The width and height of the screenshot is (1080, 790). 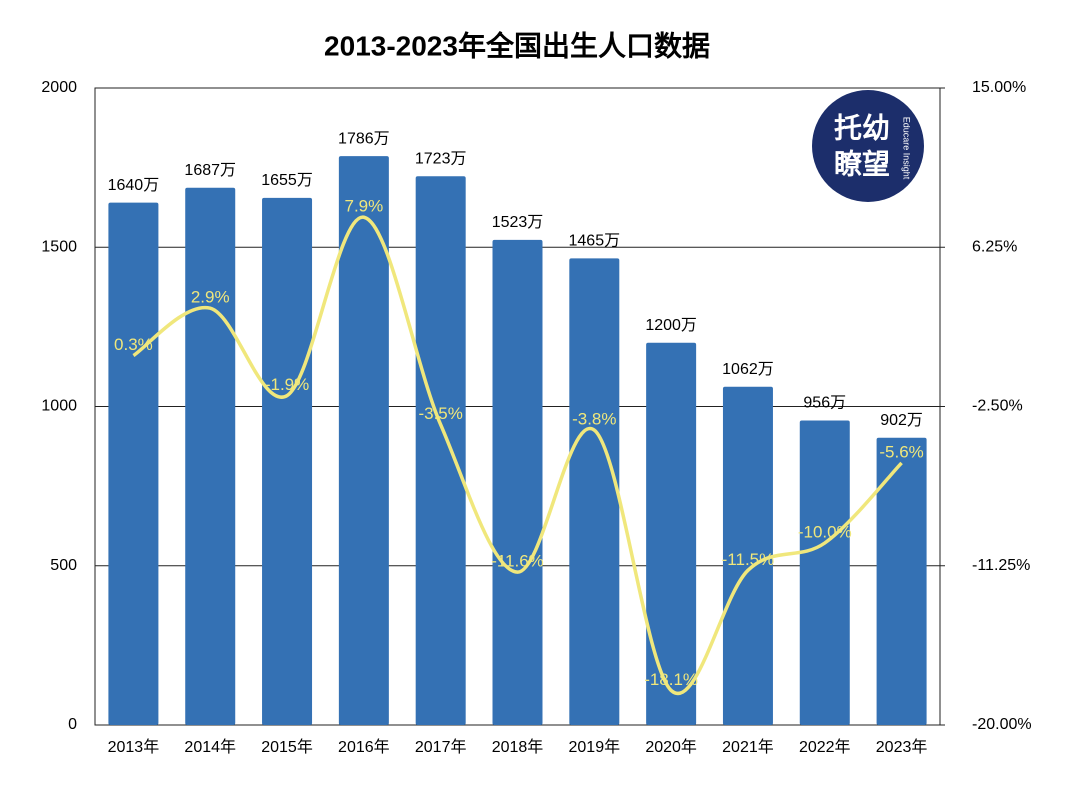 I want to click on y-tick-label: 2000, so click(x=59, y=87).